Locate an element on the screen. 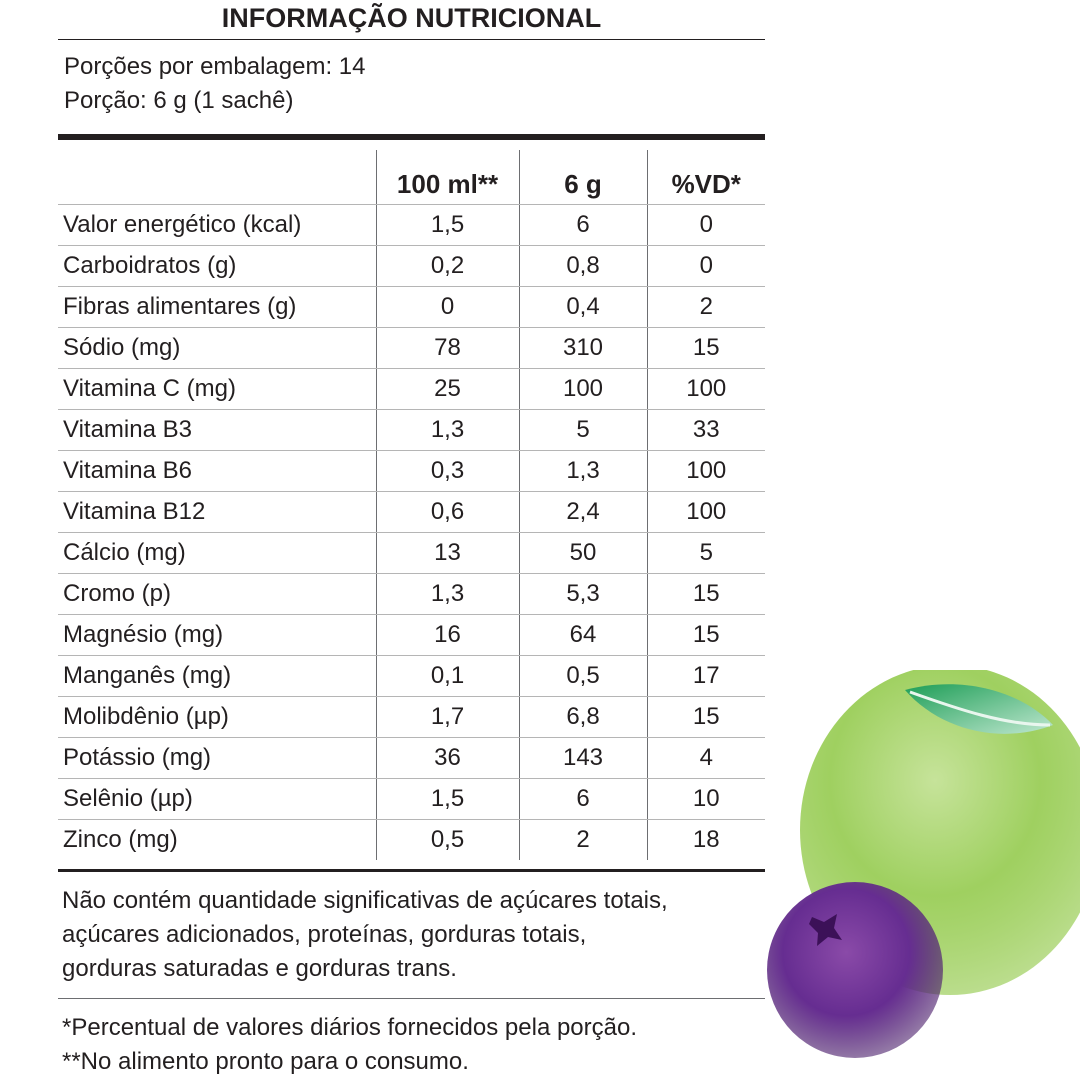 The height and width of the screenshot is (1080, 1080). value-per-6g: 0,4 is located at coordinates (582, 307).